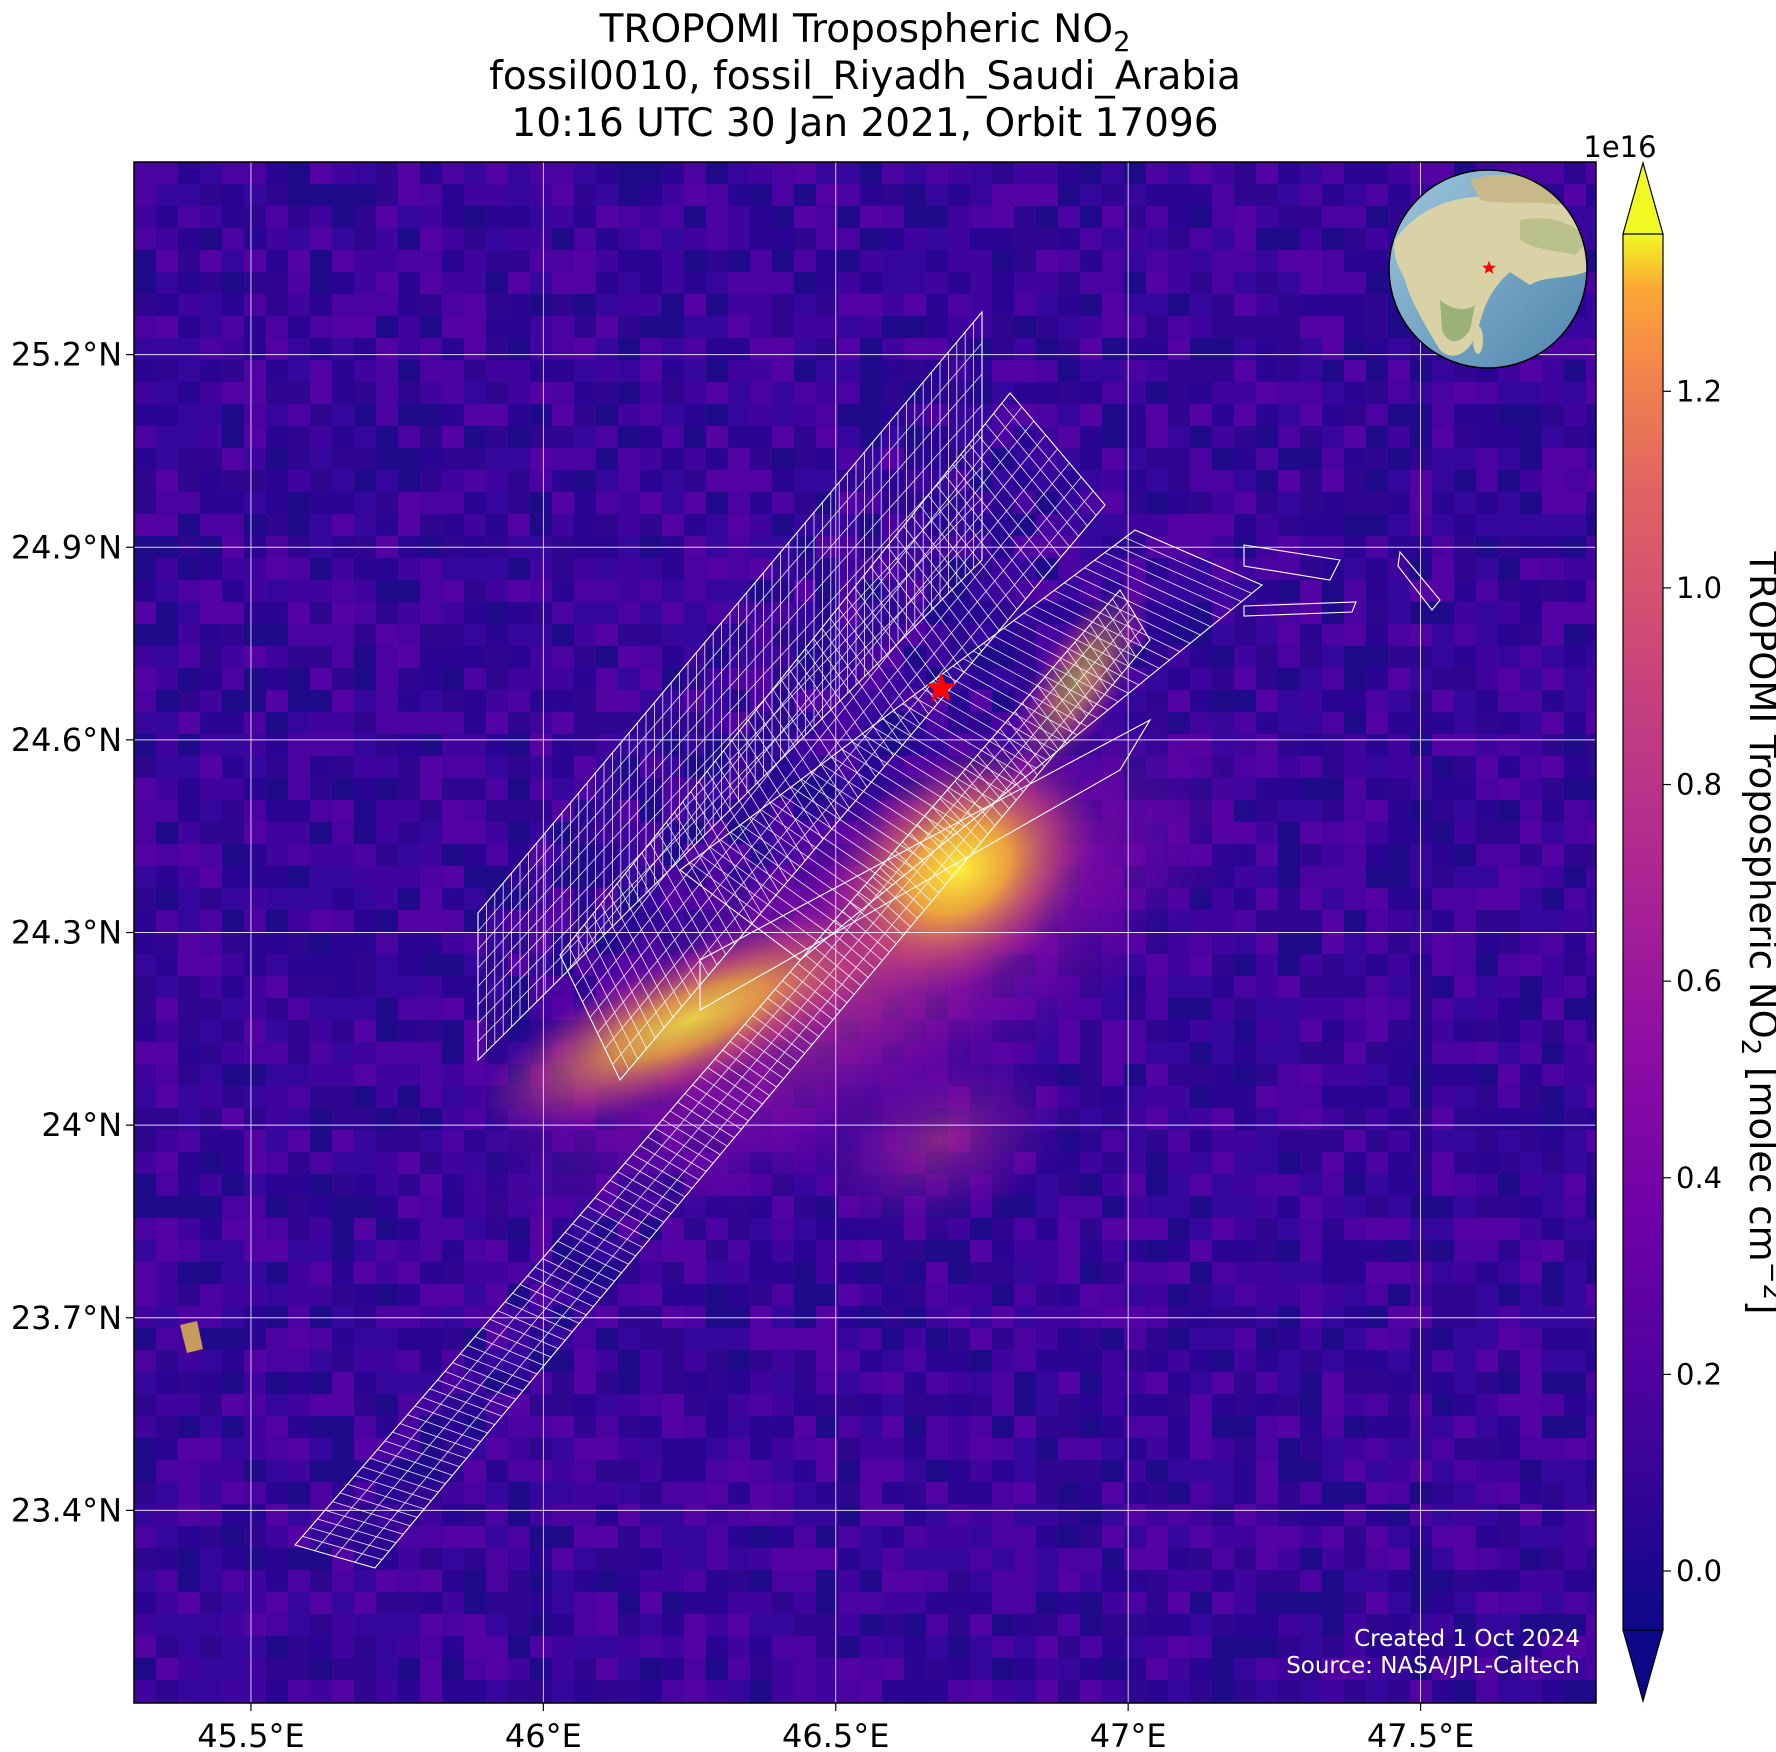  I want to click on lat-tick-label: 25.2°N, so click(66, 355).